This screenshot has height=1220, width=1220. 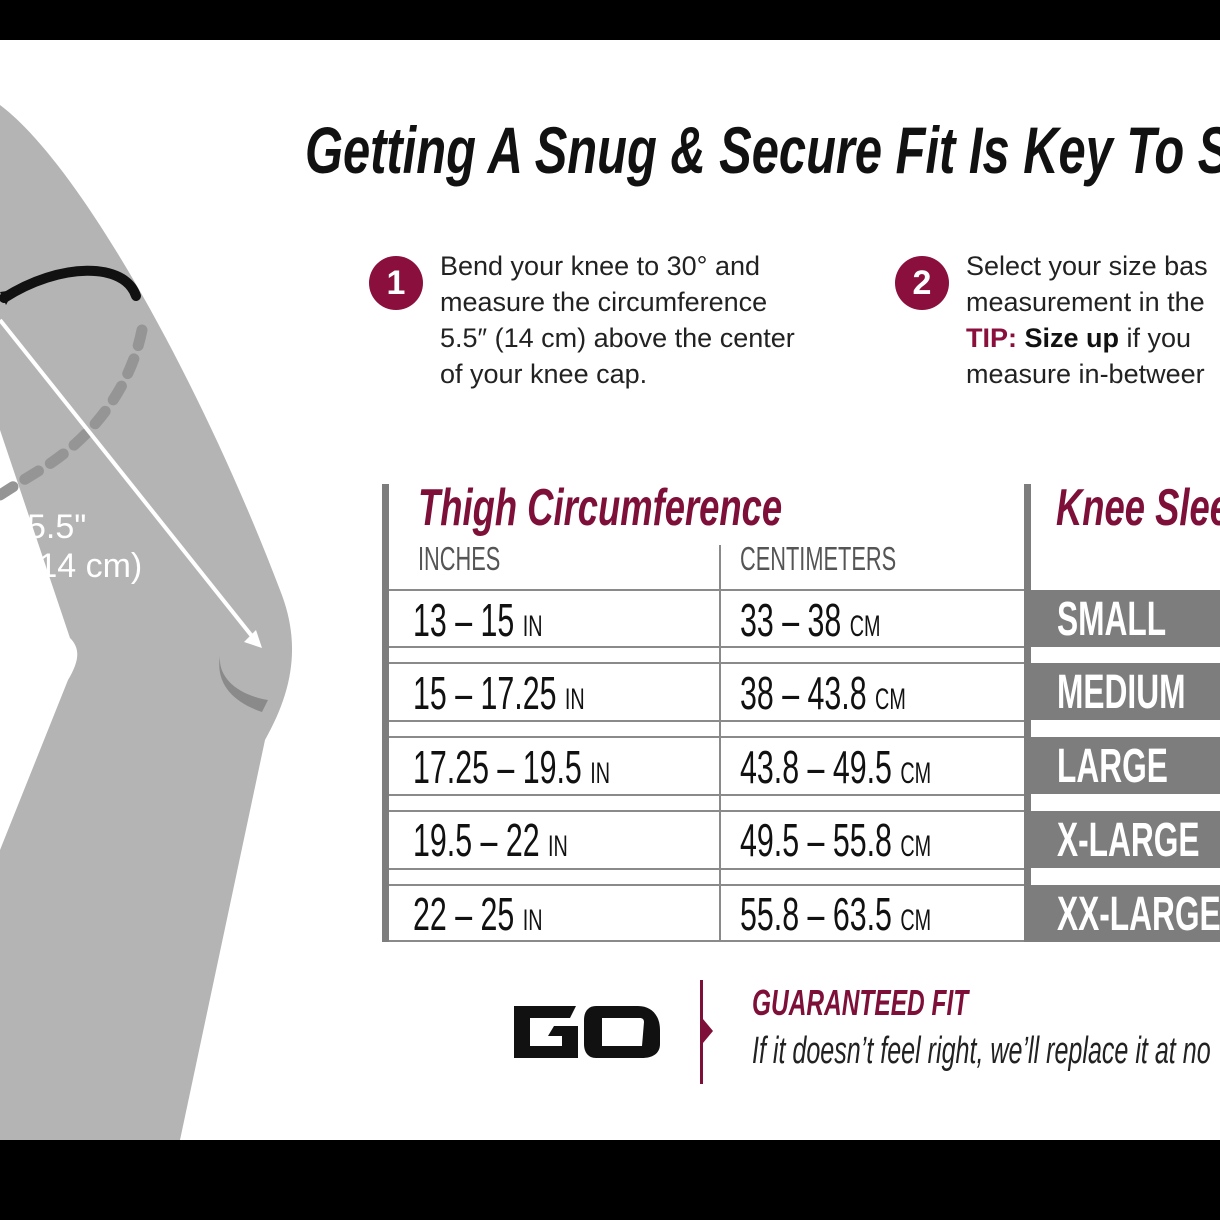 I want to click on cm-value: 55.8 – 63.5, so click(x=816, y=914).